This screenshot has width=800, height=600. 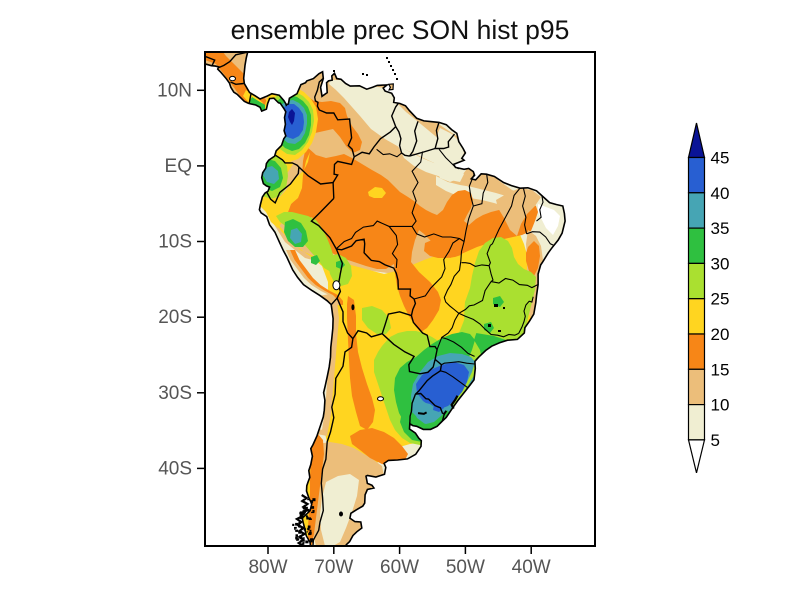 What do you see at coordinates (175, 242) in the screenshot?
I see `svg-text: 10S` at bounding box center [175, 242].